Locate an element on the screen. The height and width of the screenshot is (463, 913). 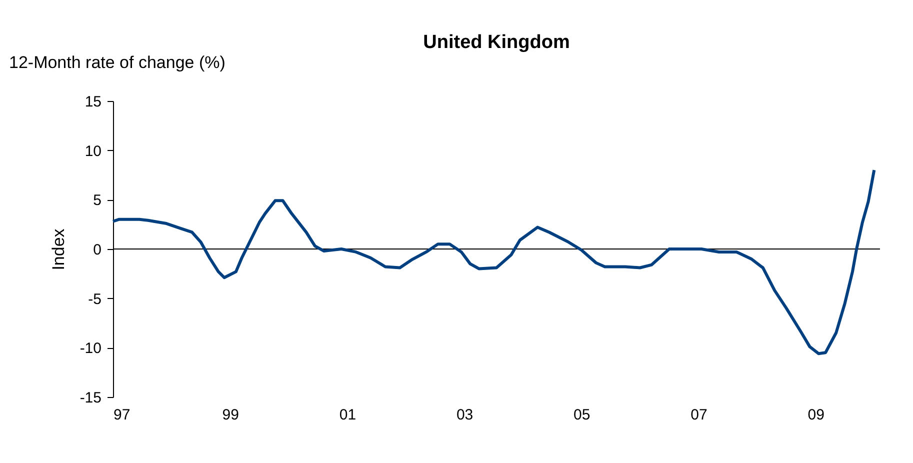
y-tick-label: -10 is located at coordinates (91, 349).